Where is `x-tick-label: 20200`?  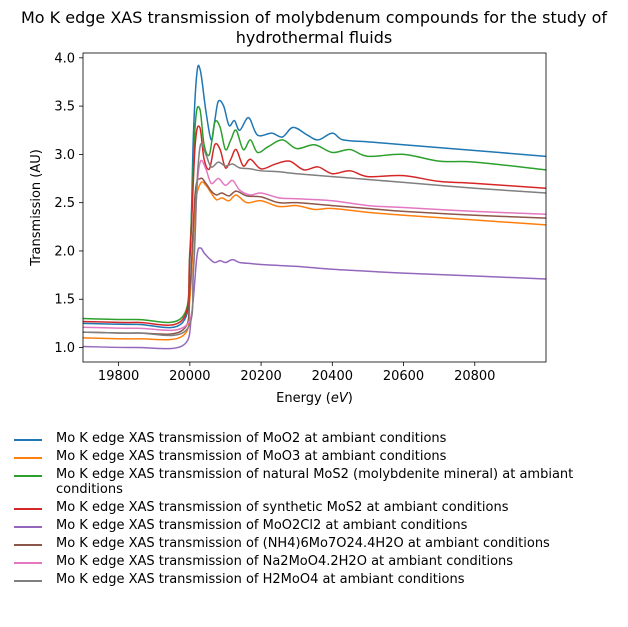 x-tick-label: 20200 is located at coordinates (260, 376).